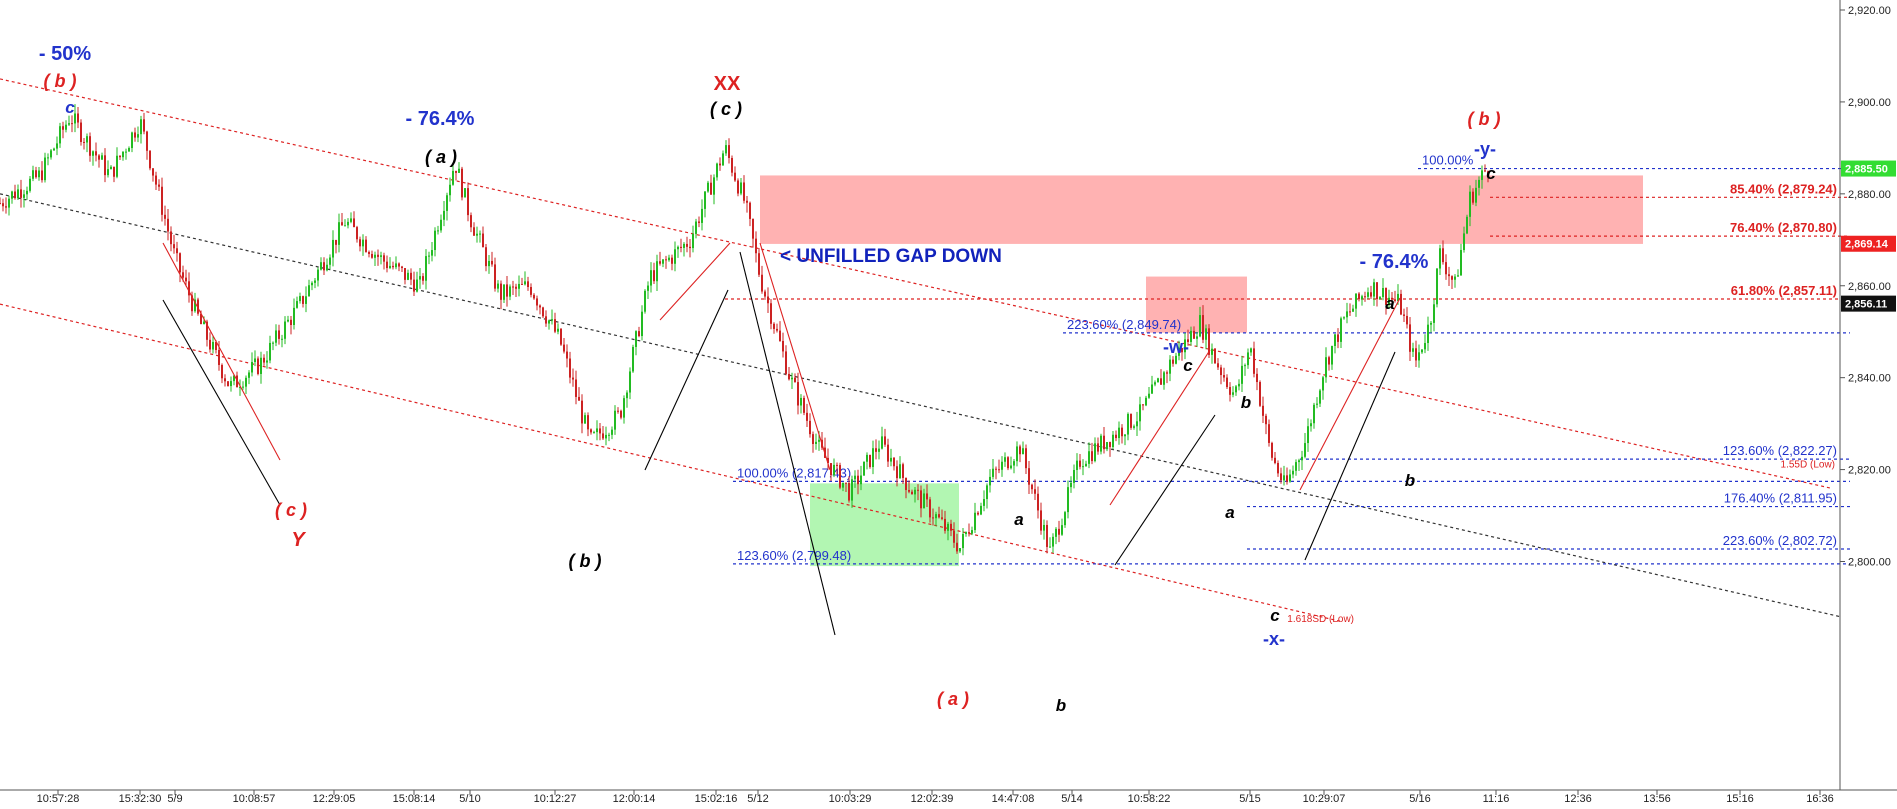 The height and width of the screenshot is (809, 1897). I want to click on level-label-4: 223.60% (2,849.74), so click(1124, 324).